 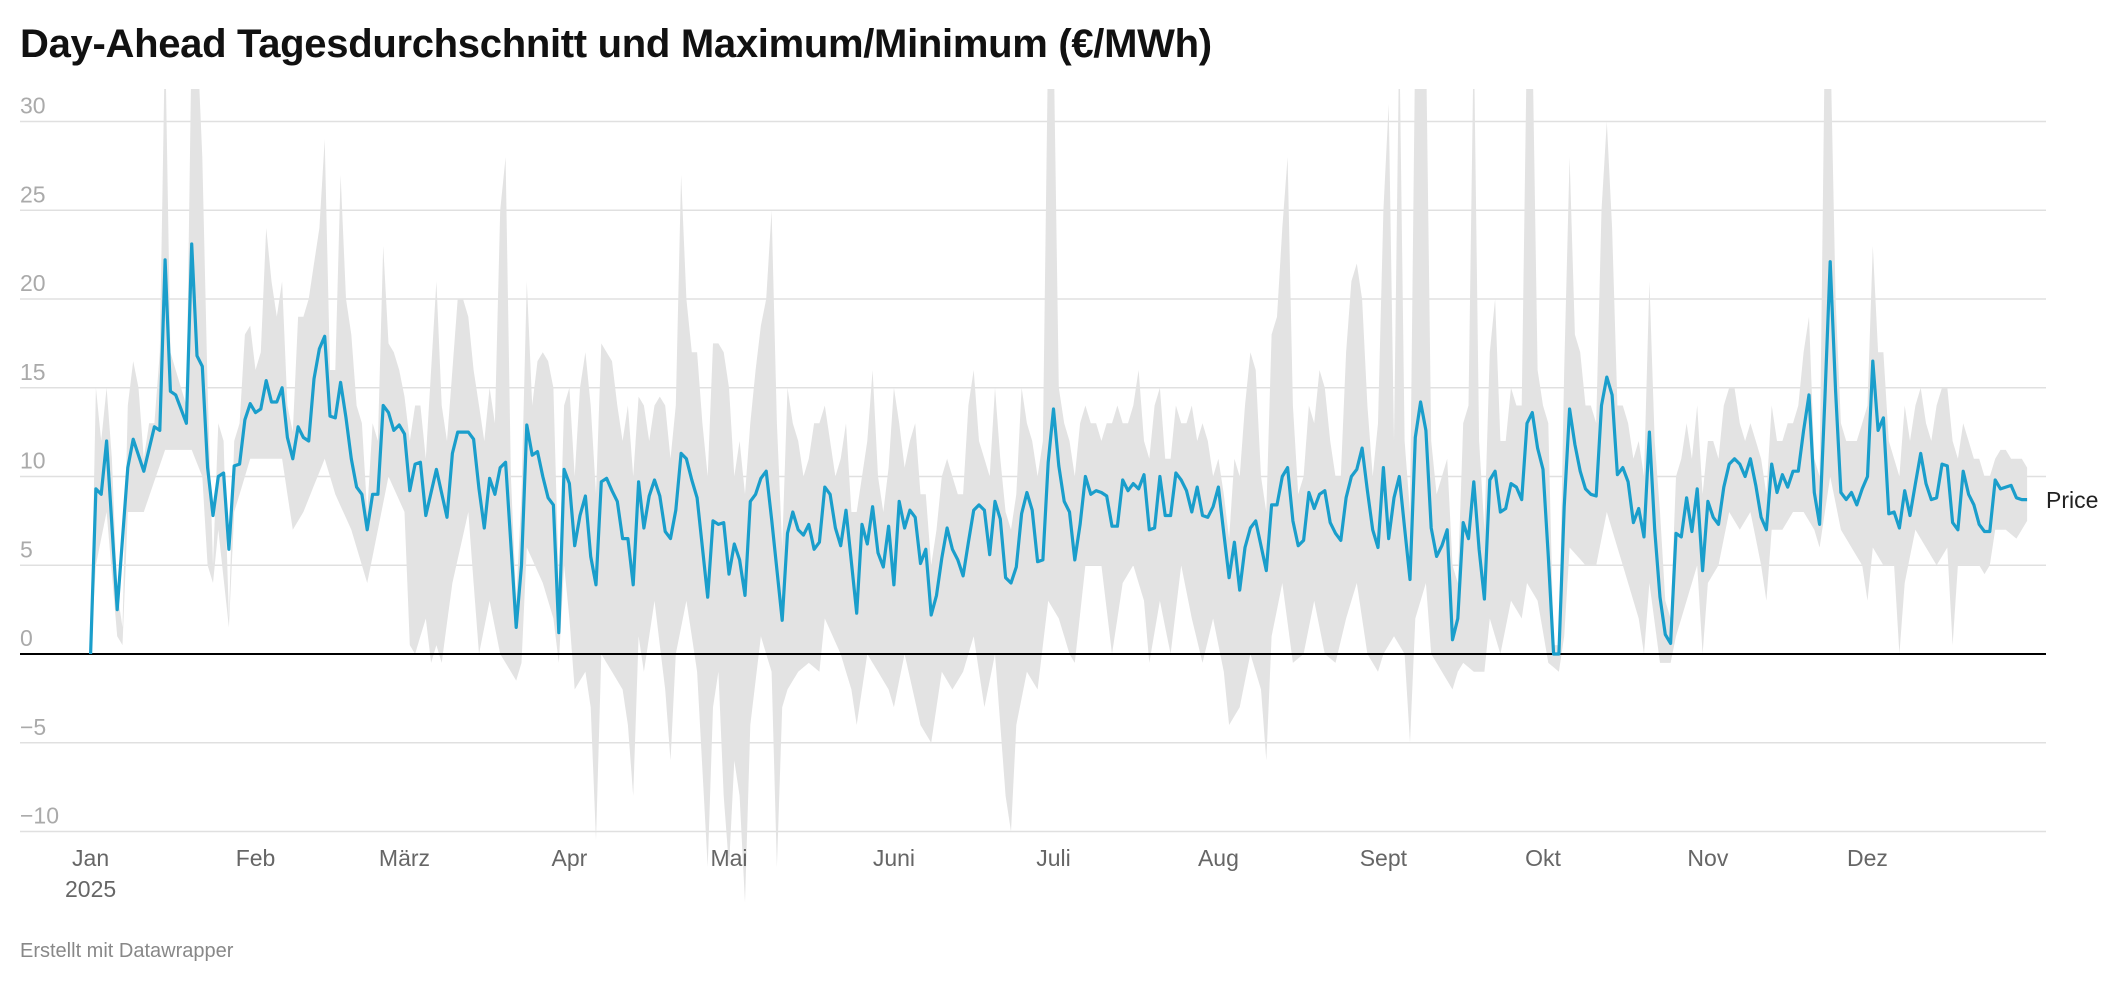 I want to click on y-axis: 30 25 20 15 10 5 0 −5 −10, so click(x=39, y=461).